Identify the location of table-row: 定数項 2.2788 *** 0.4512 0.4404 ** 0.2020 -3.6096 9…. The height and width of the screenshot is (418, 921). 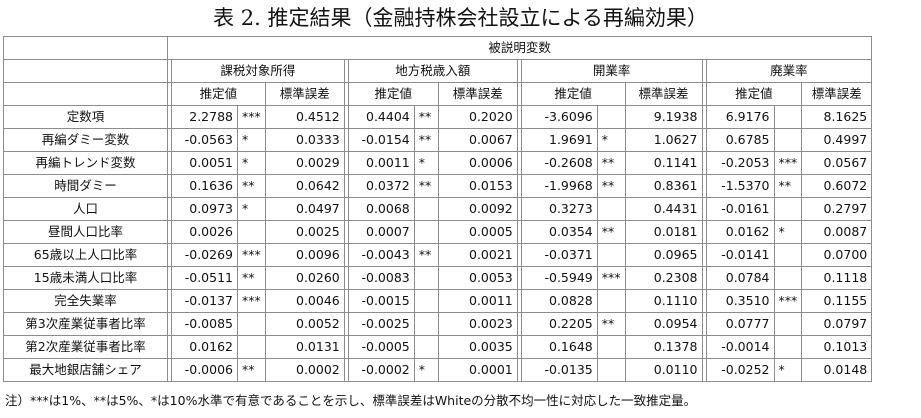
(438, 117).